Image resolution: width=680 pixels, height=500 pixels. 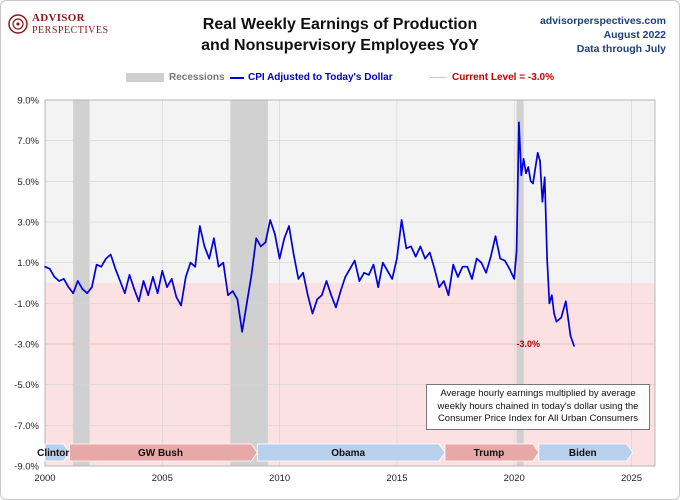 What do you see at coordinates (54, 453) in the screenshot?
I see `era-label: Clinton` at bounding box center [54, 453].